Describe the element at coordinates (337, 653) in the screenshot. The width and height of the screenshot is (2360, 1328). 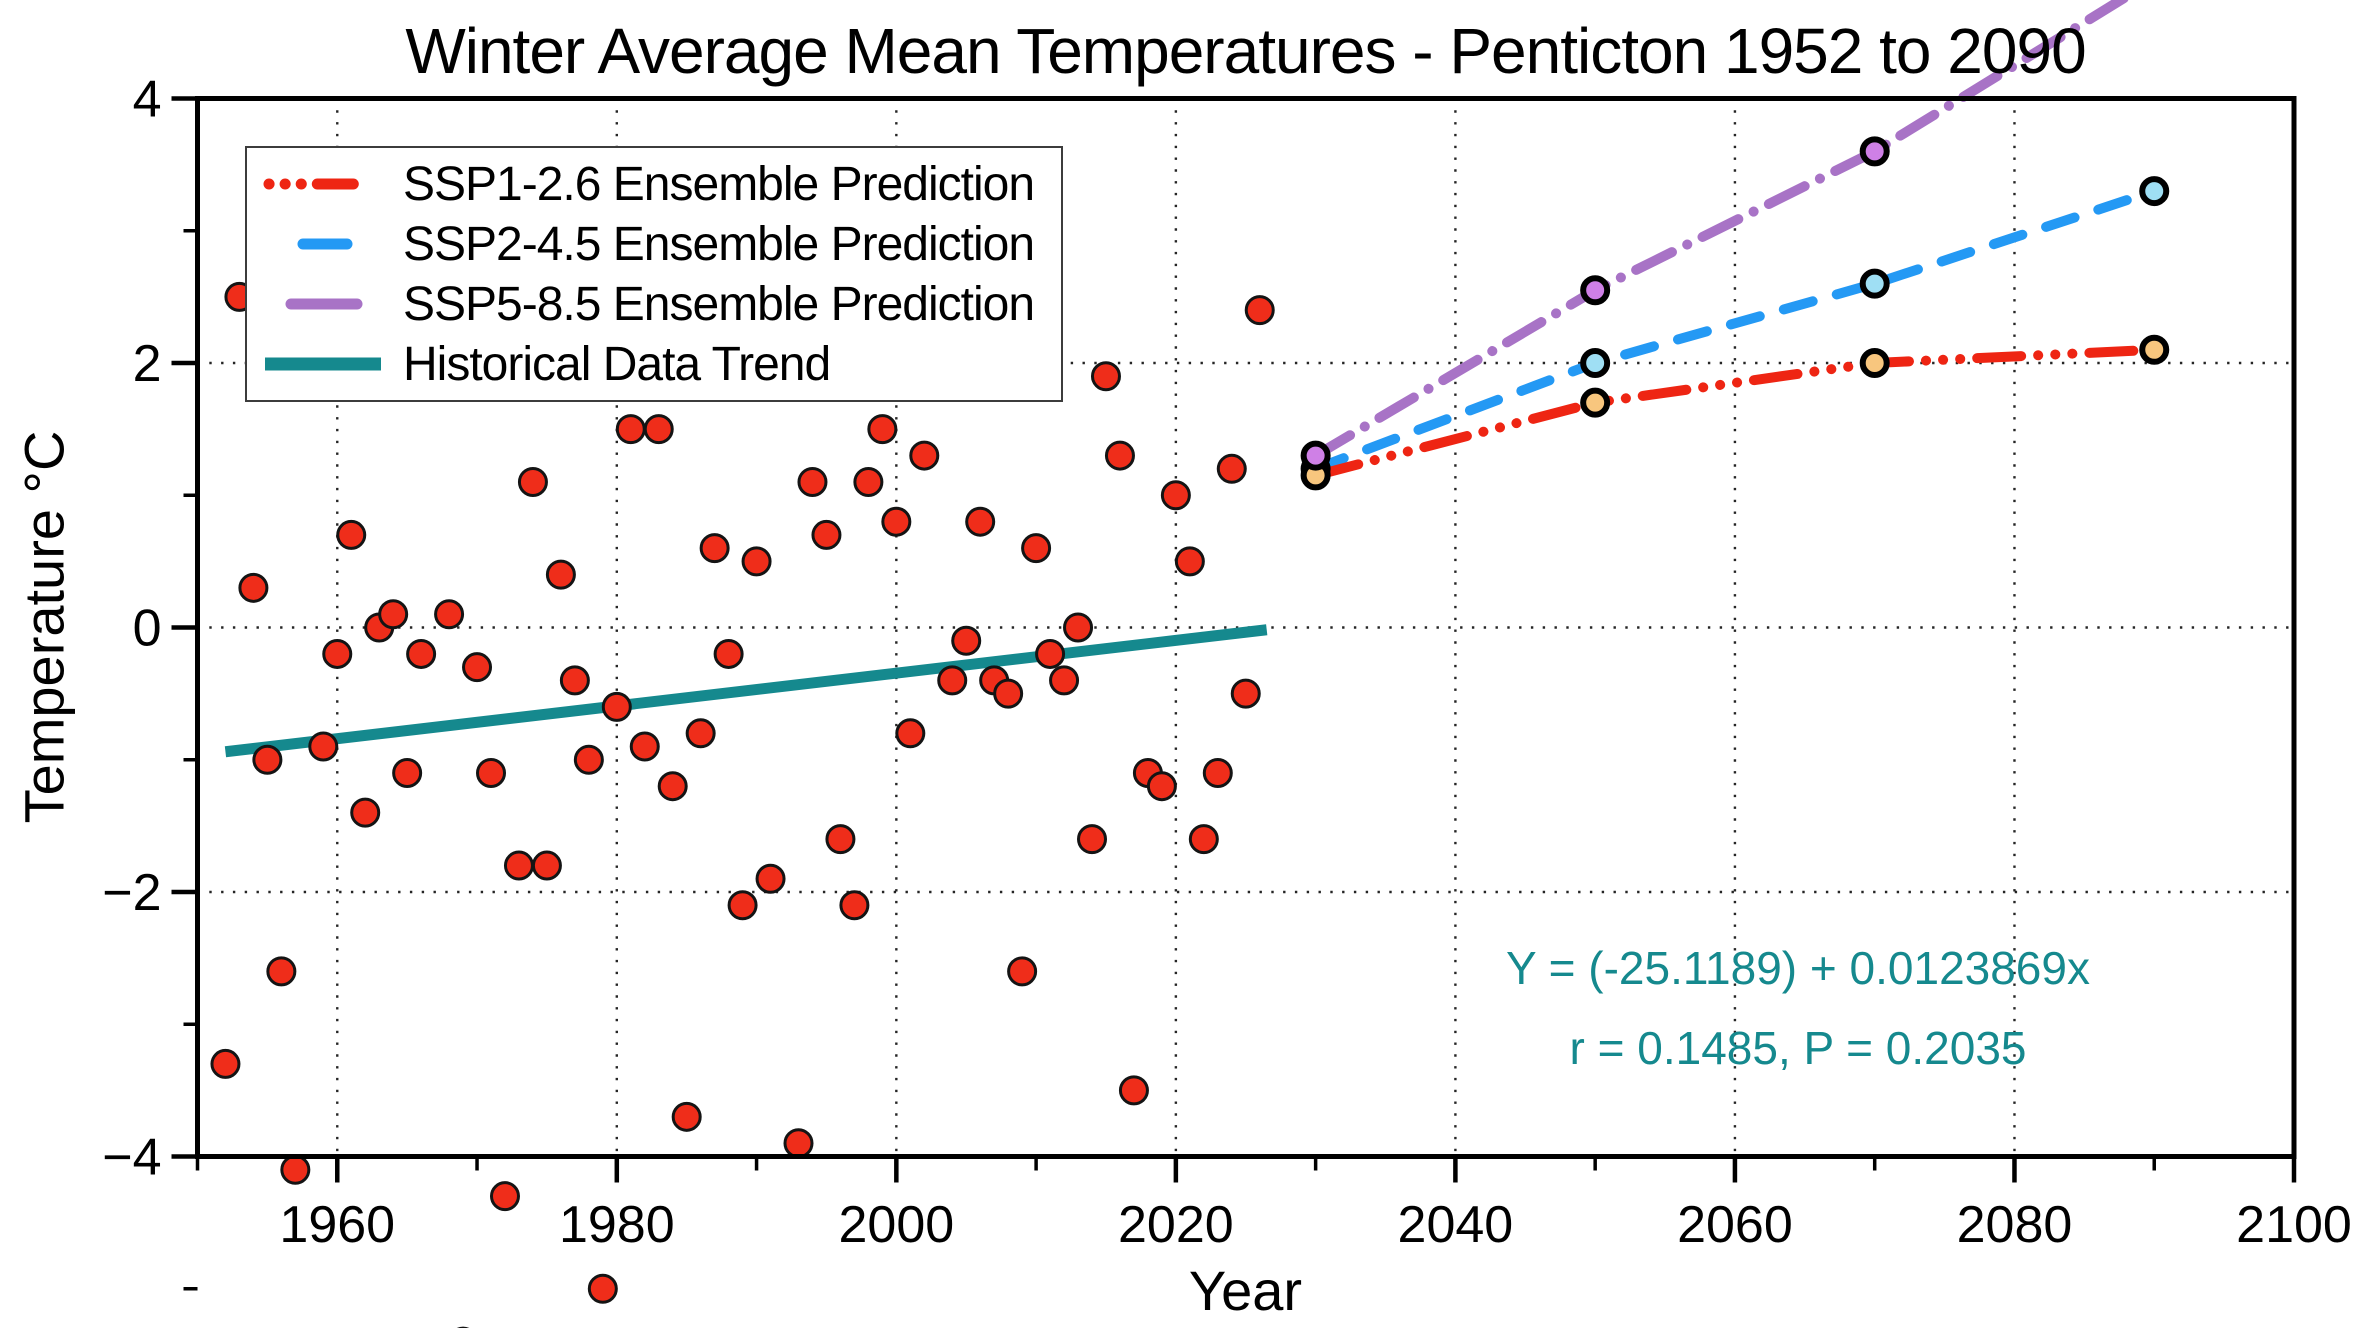
I see `scatter-point-1960` at that location.